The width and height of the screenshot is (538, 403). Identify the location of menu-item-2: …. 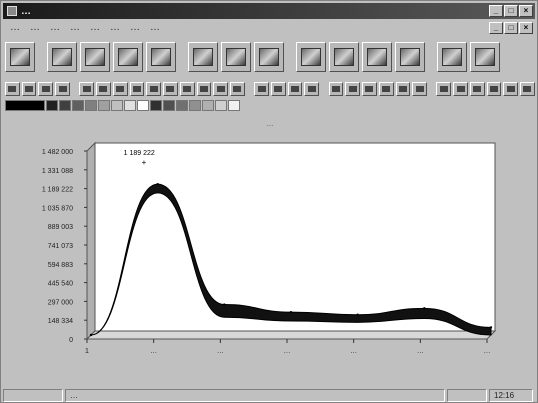
(55, 27).